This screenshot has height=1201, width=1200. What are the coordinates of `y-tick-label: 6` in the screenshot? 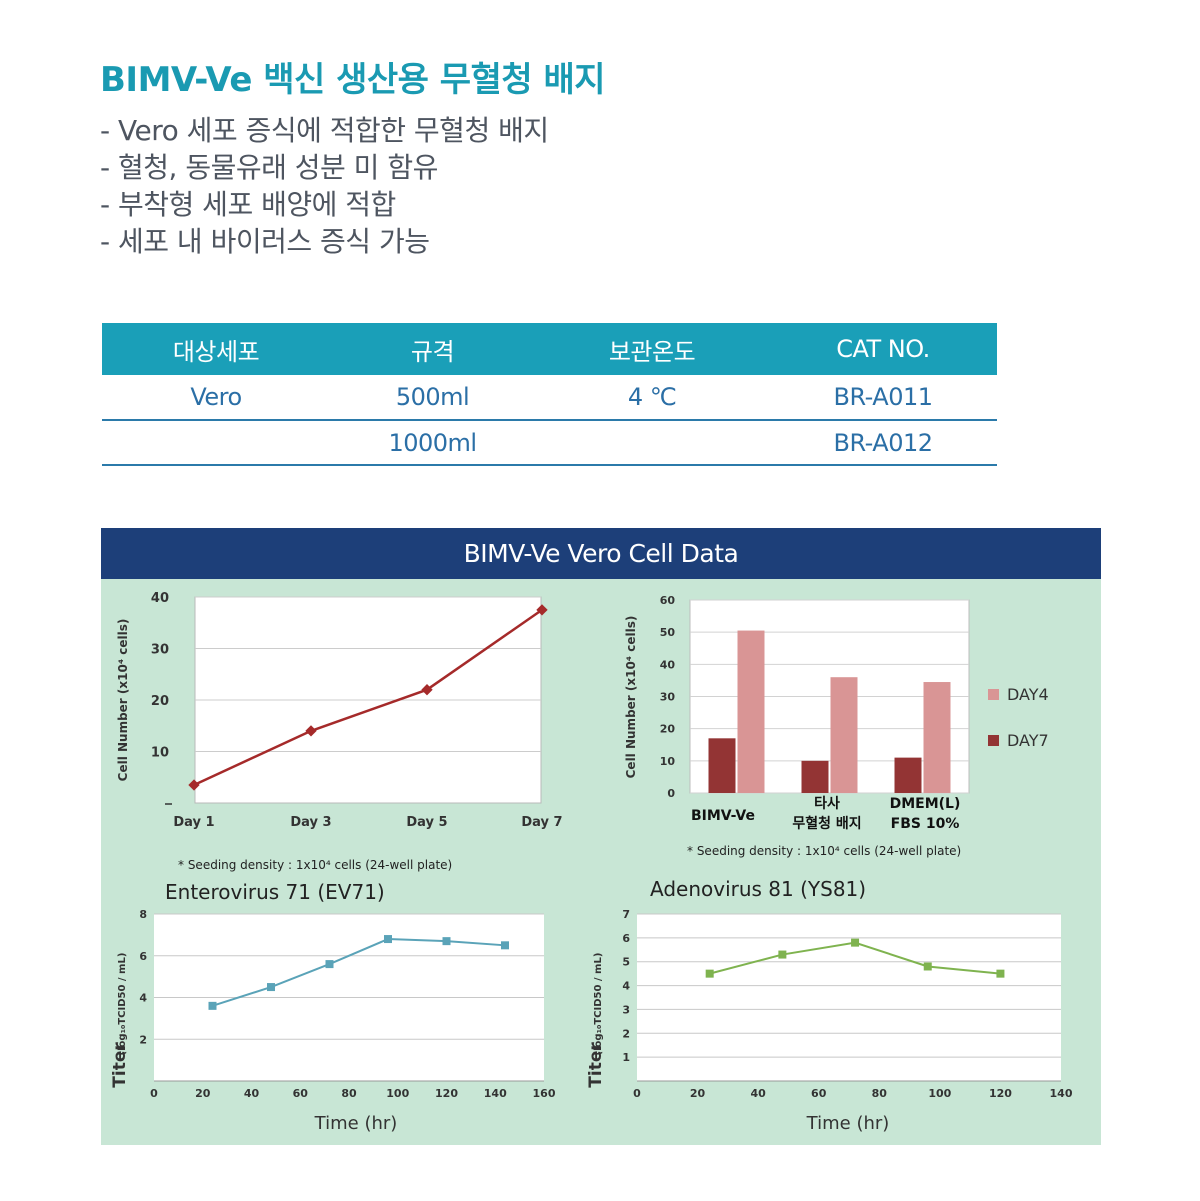 It's located at (626, 938).